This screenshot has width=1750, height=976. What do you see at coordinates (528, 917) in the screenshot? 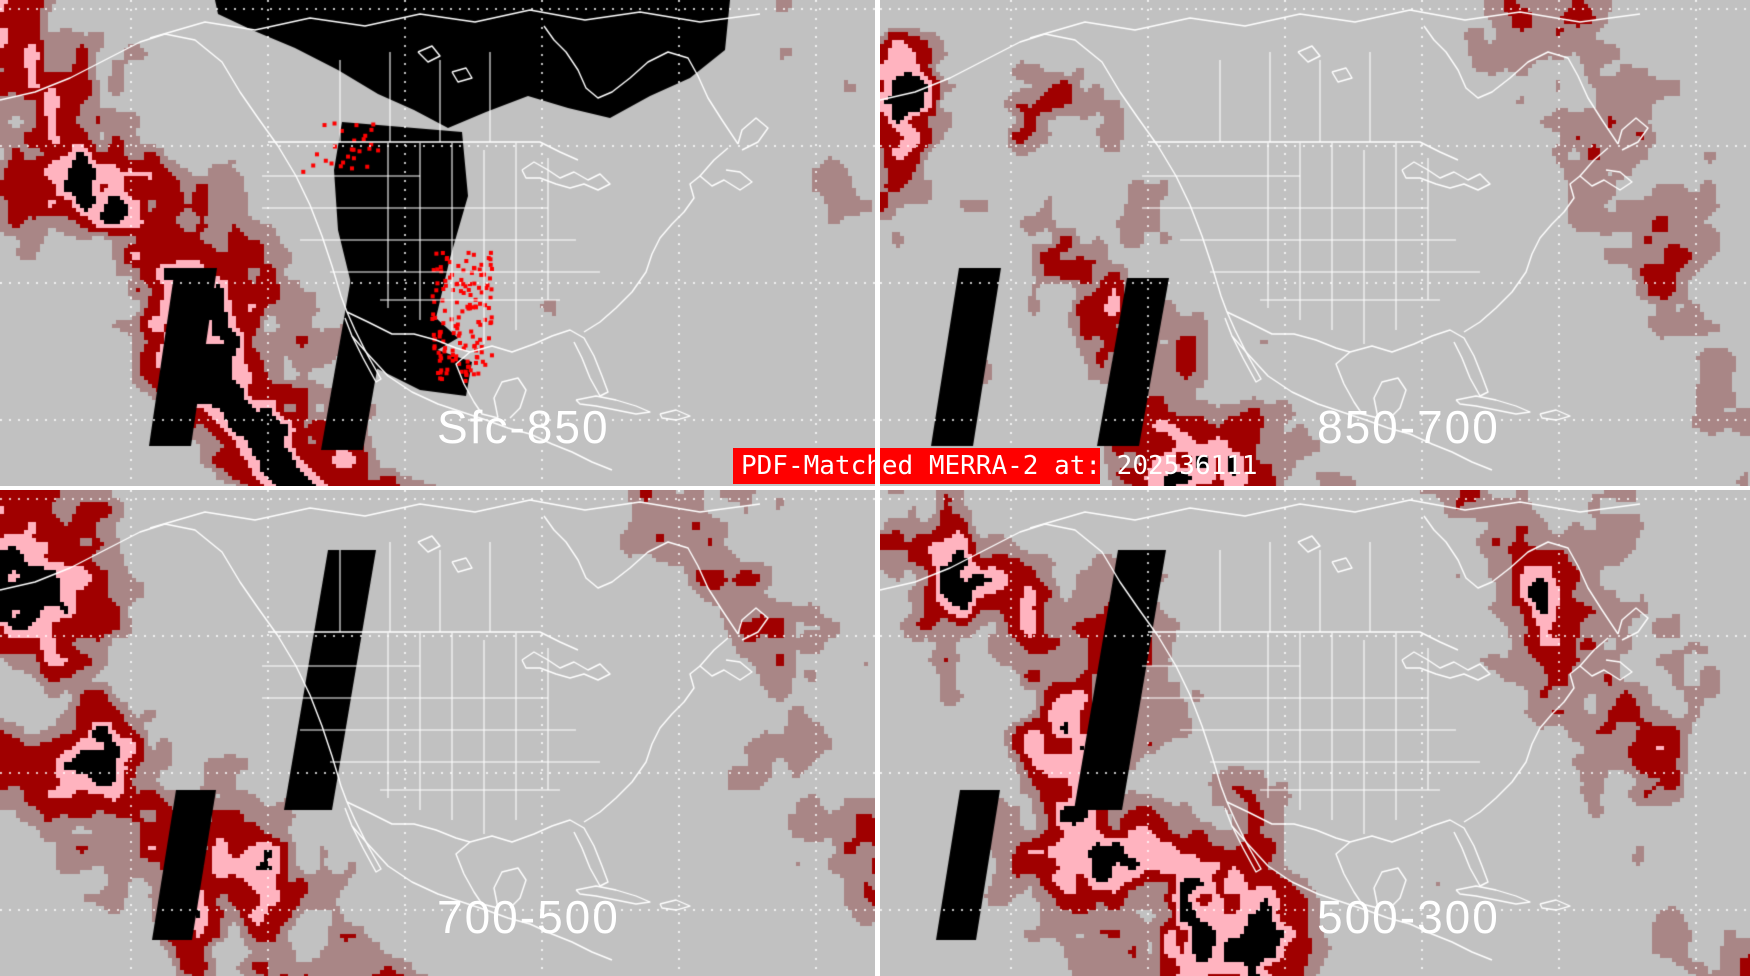
I see `panel-label-700-500: 700-500` at bounding box center [528, 917].